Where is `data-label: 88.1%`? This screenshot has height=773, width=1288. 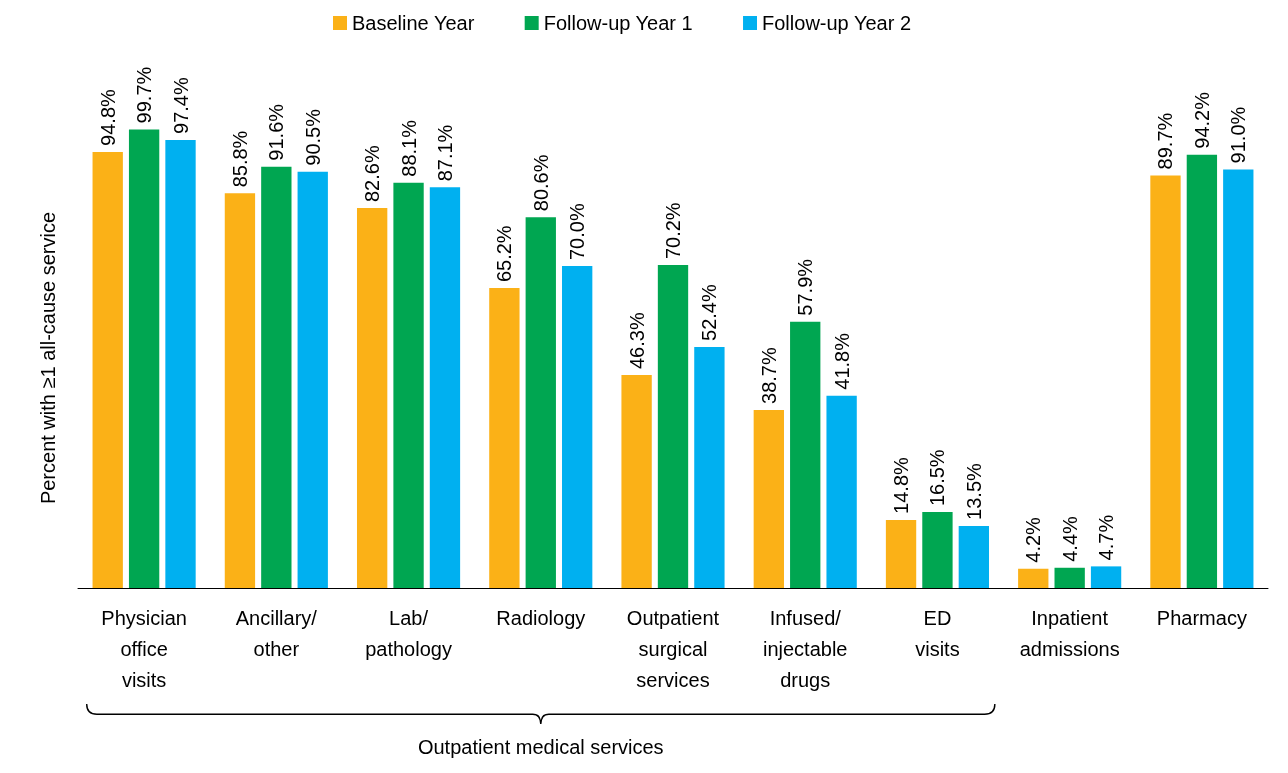
data-label: 88.1% is located at coordinates (408, 148).